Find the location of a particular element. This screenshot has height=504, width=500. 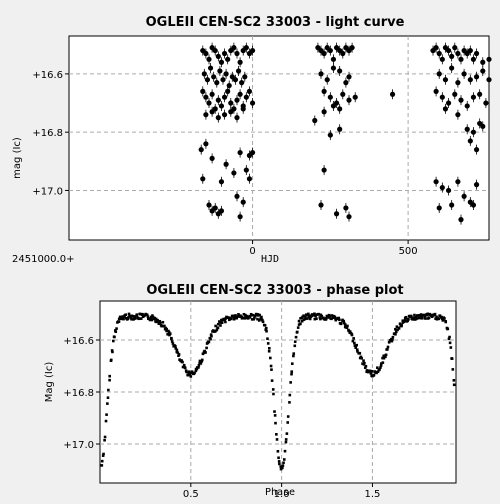

phase-plot-y-ticks: +16.6 +16.8 +17.0 is located at coordinates (81, 393).